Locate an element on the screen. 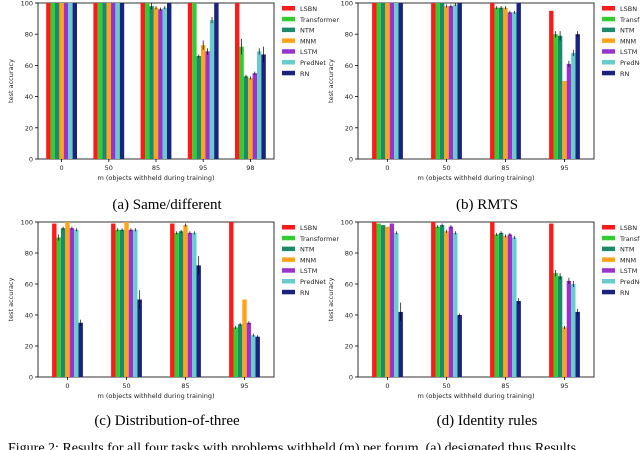  legend-label: Transformer is located at coordinates (319, 20).